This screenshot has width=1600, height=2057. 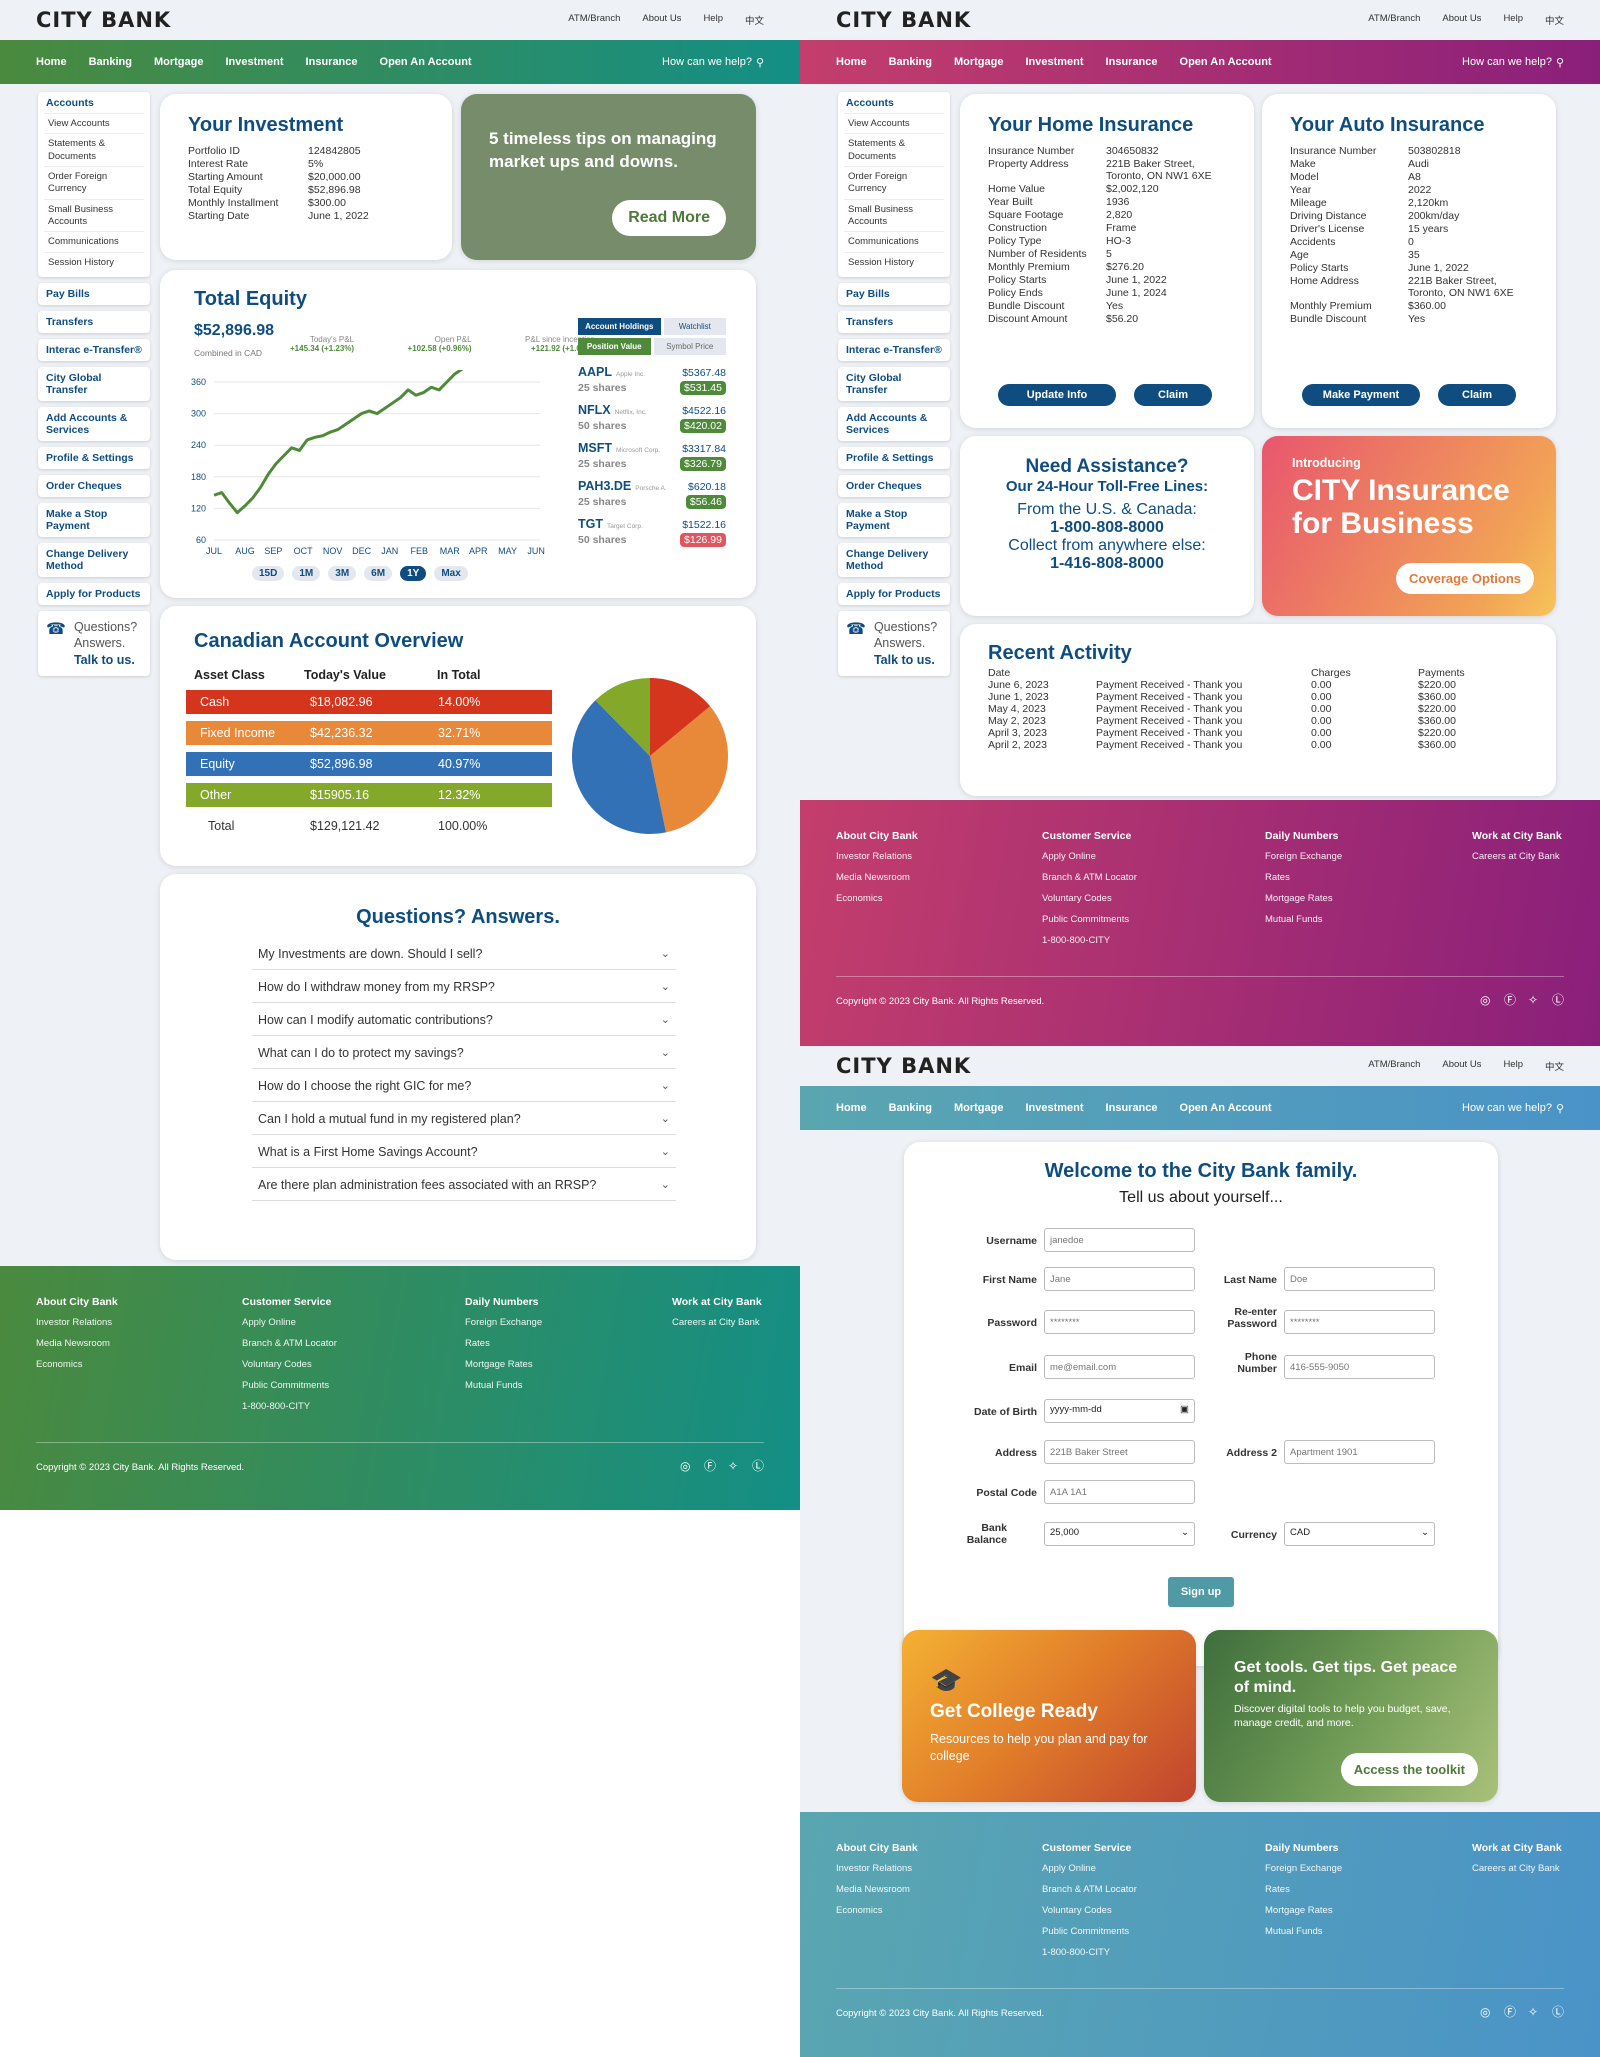 What do you see at coordinates (1076, 1952) in the screenshot?
I see `footer-link: 1-800-800-CITY` at bounding box center [1076, 1952].